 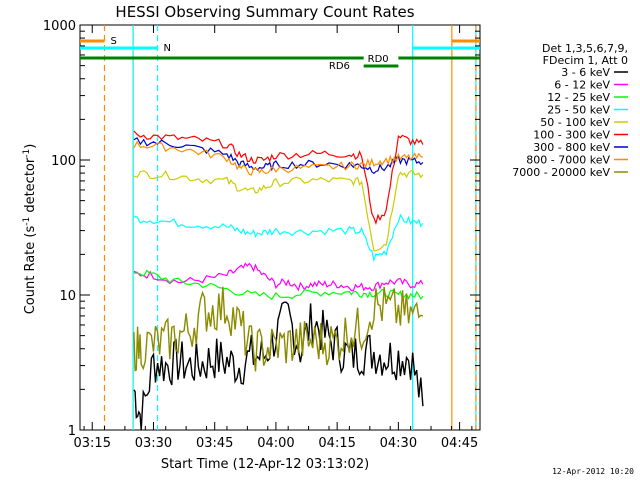 What do you see at coordinates (582, 85) in the screenshot?
I see `legend-entry: 6 - 12 keV` at bounding box center [582, 85].